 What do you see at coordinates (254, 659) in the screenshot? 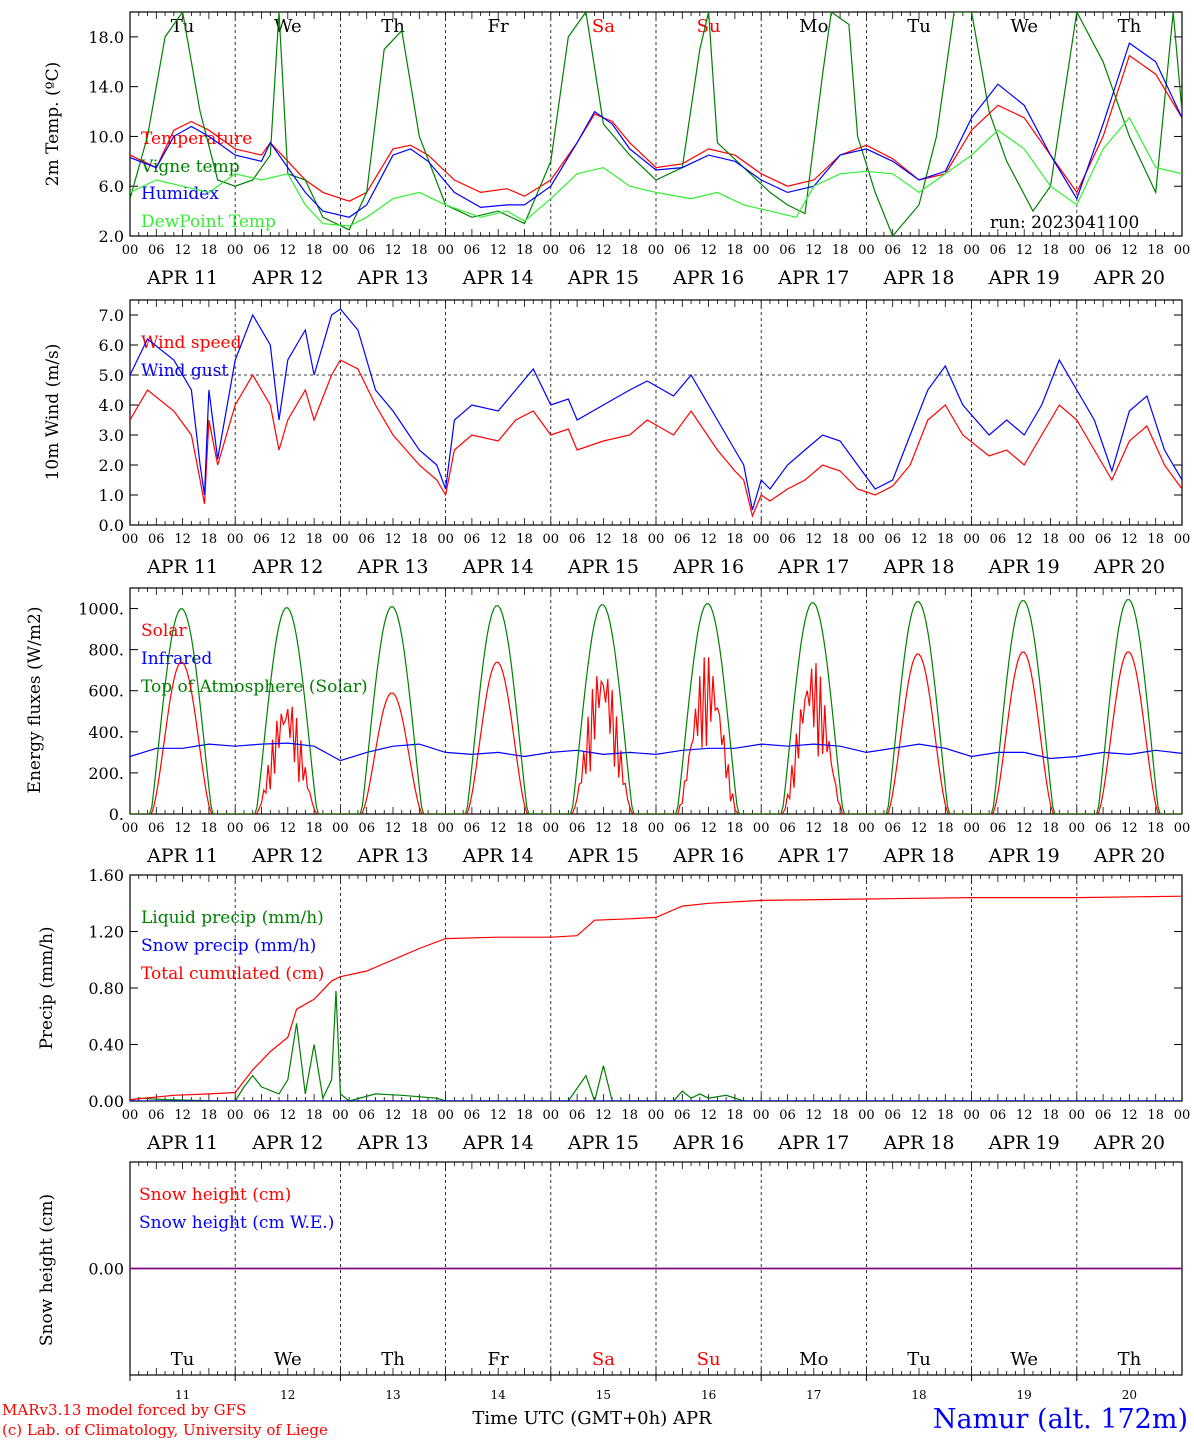
I see `energy-legend: Solar Infrared Top of Atmosphere (Solar)` at bounding box center [254, 659].